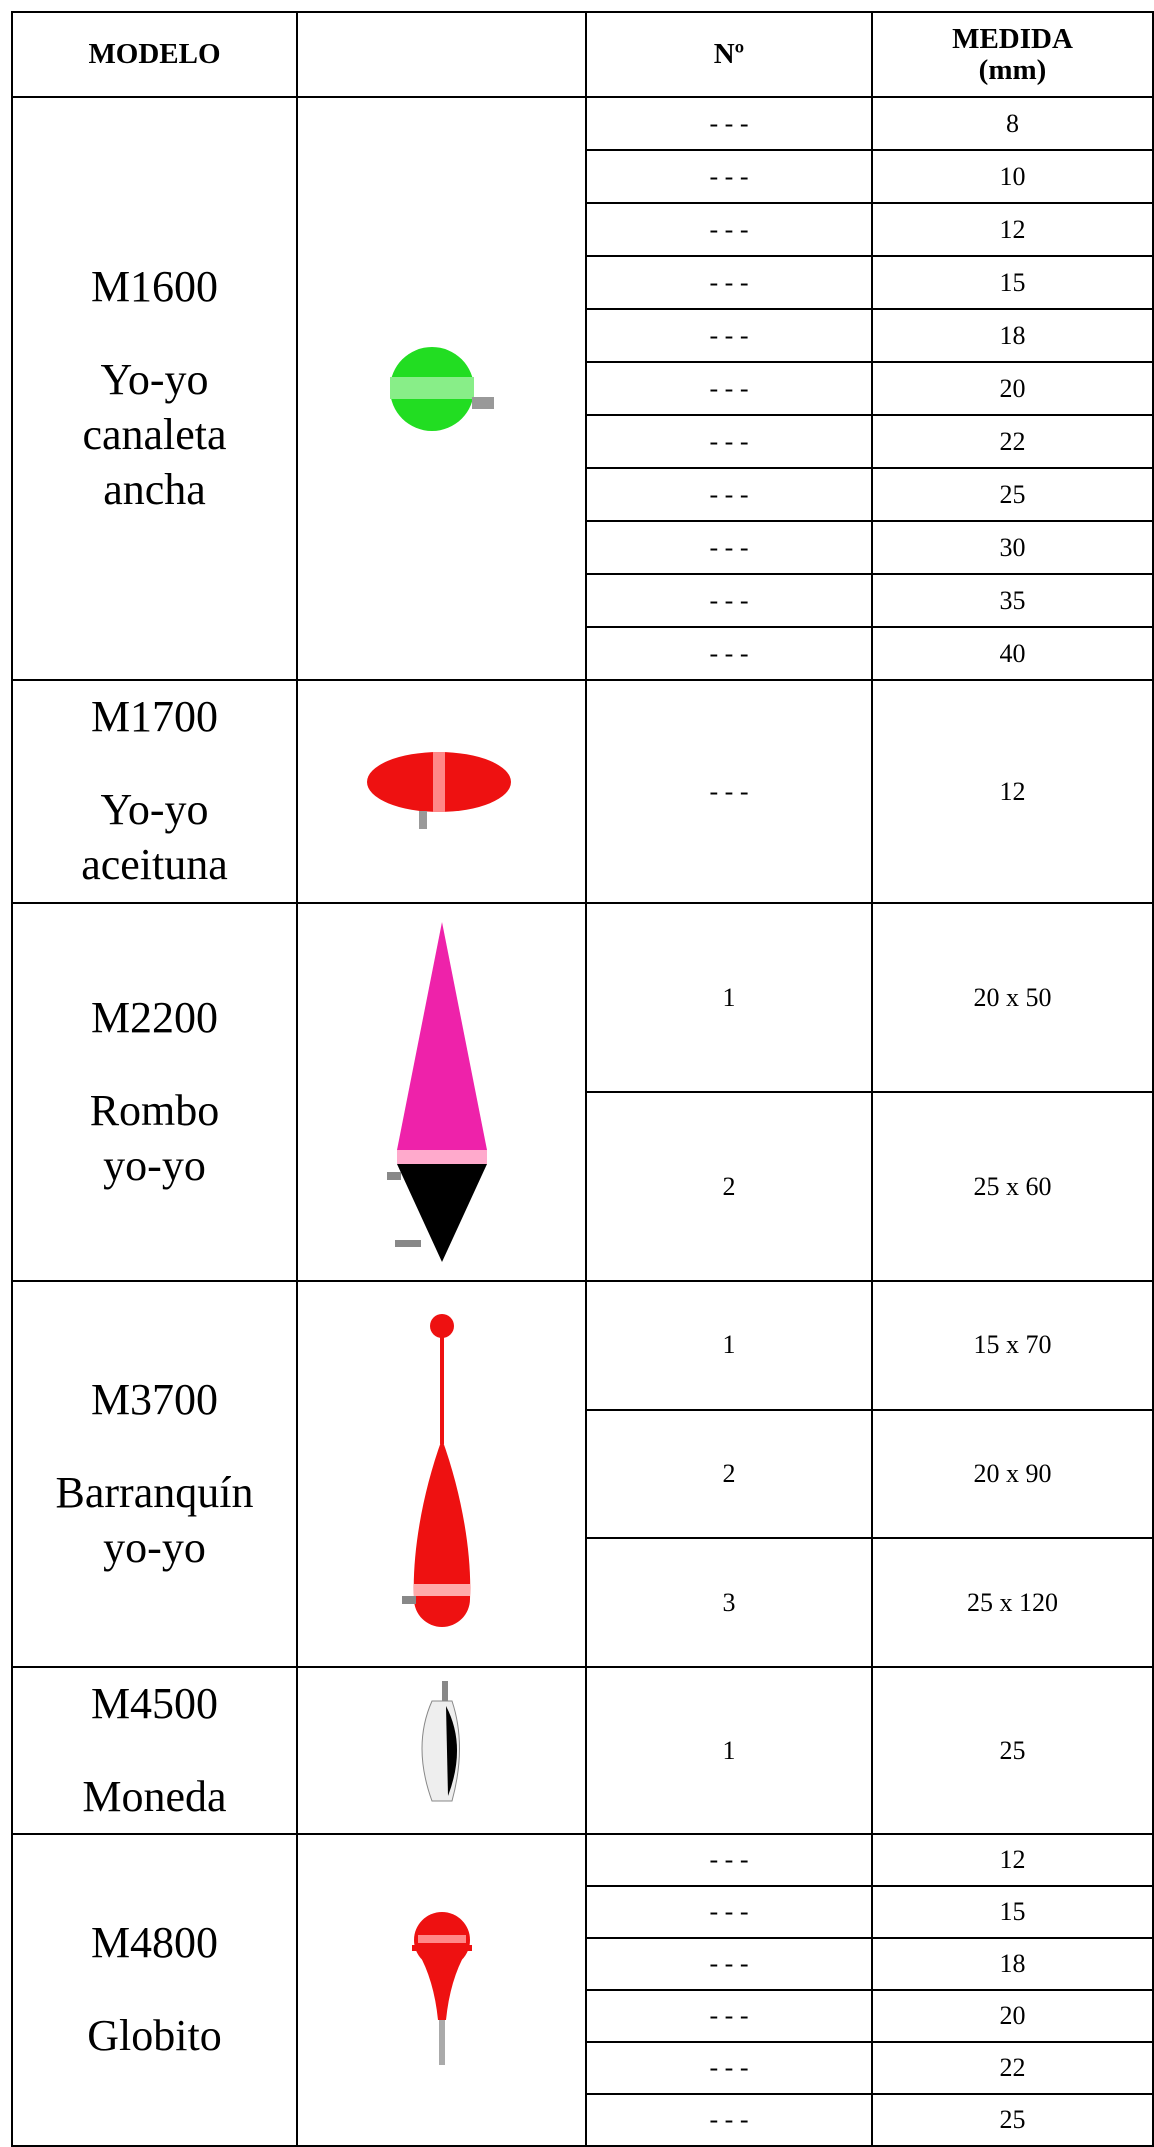 Image resolution: width=1154 pixels, height=2147 pixels. What do you see at coordinates (583, 335) in the screenshot?
I see `table-row: - - -18` at bounding box center [583, 335].